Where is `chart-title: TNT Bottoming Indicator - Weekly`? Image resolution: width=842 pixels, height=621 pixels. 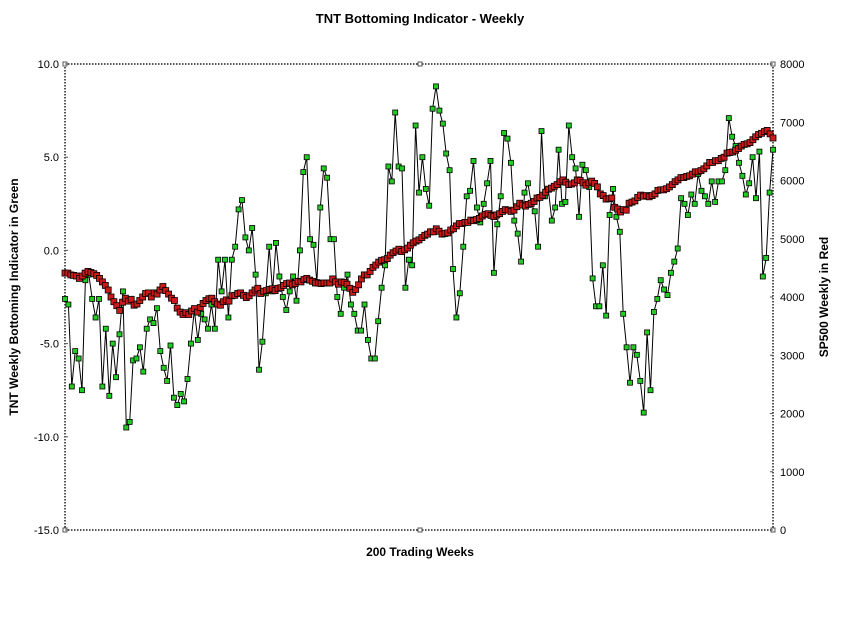
chart-title: TNT Bottoming Indicator - Weekly is located at coordinates (420, 18).